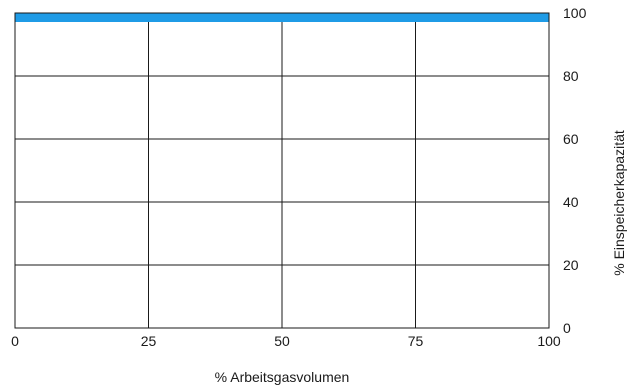 The image size is (631, 385). Describe the element at coordinates (567, 328) in the screenshot. I see `y-tick-label: 0` at that location.